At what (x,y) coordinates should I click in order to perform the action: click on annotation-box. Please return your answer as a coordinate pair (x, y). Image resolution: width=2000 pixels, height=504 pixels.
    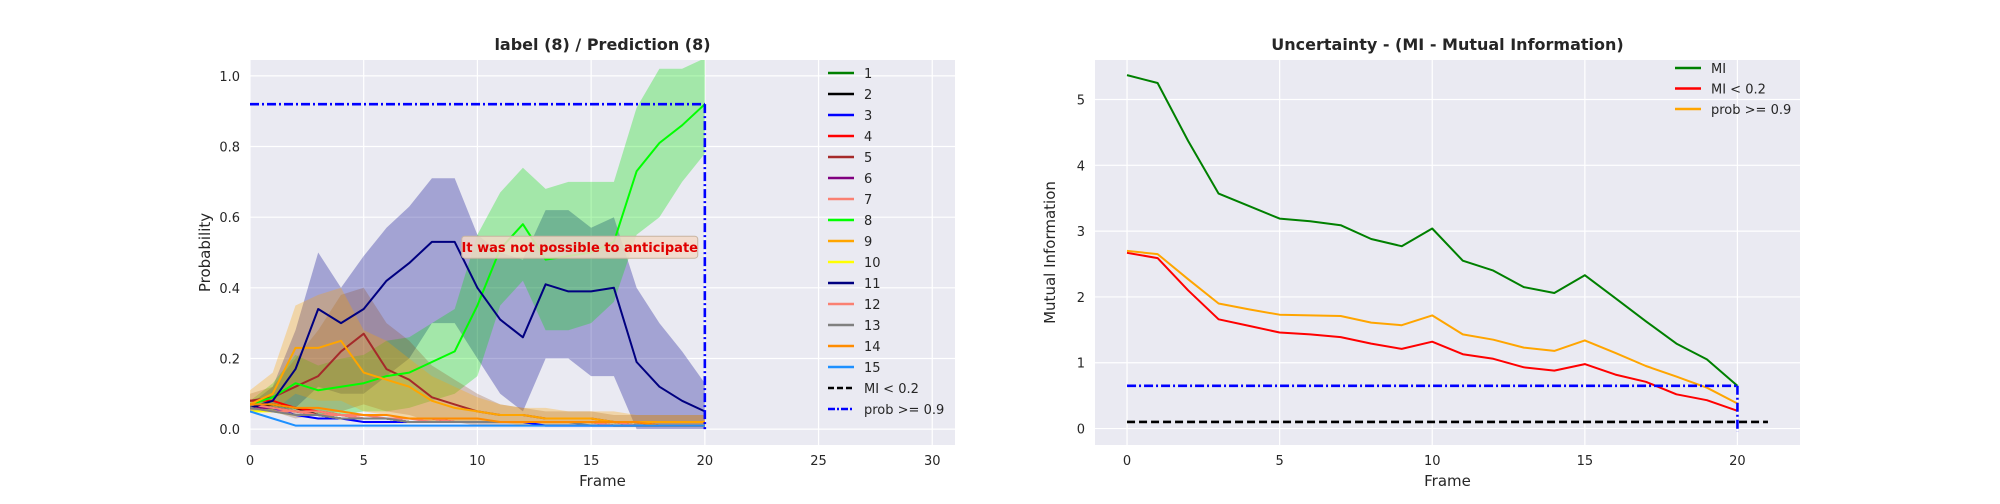
    Looking at the image, I should click on (580, 247).